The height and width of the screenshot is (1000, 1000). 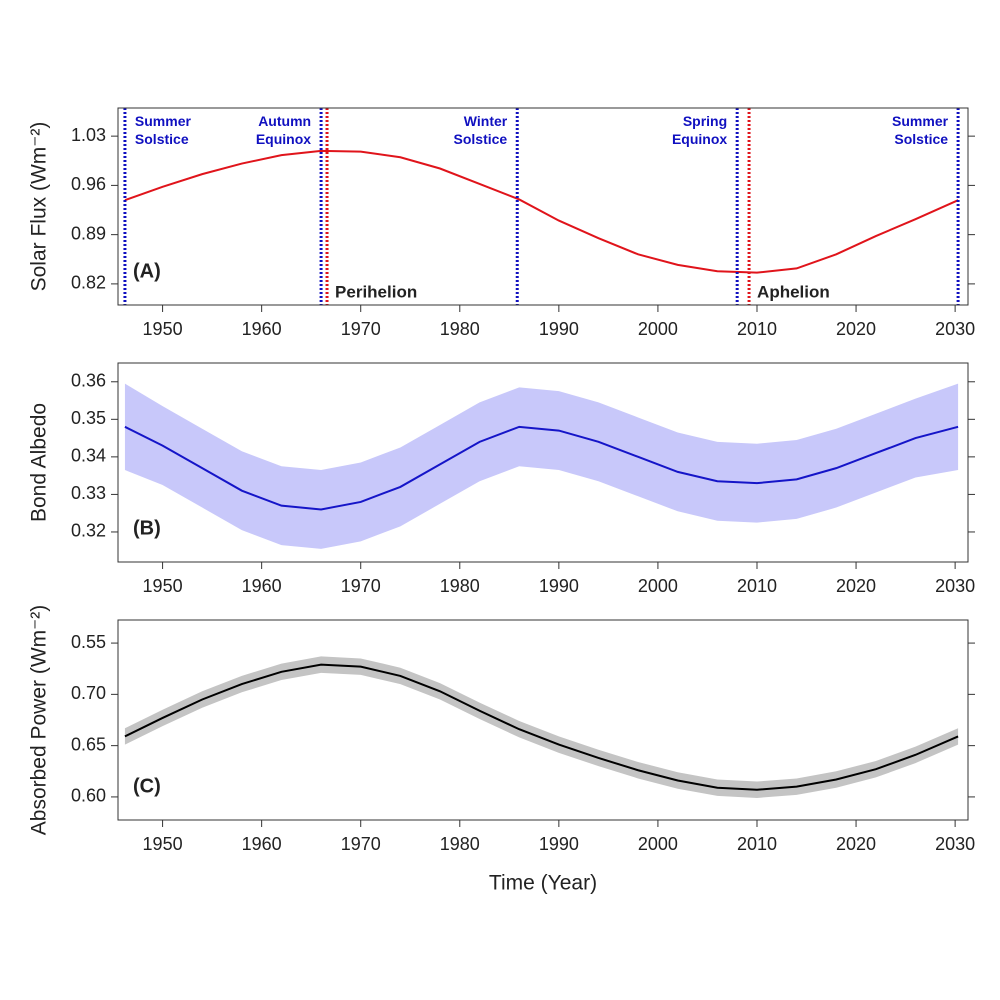 I want to click on event-label: Perihelion, so click(x=376, y=291).